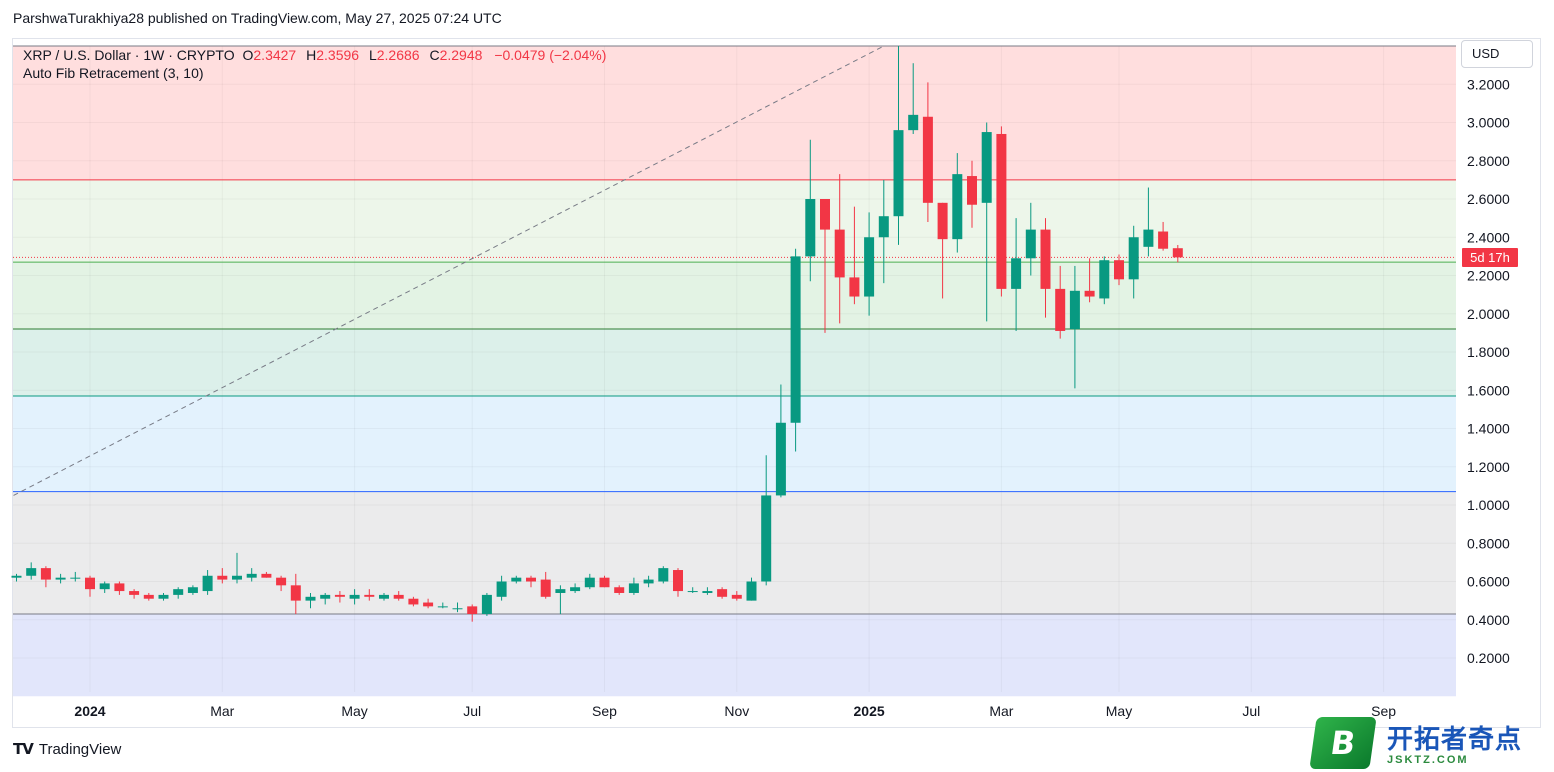 This screenshot has height=772, width=1554. What do you see at coordinates (1488, 429) in the screenshot?
I see `y-tick-label: 1.4000` at bounding box center [1488, 429].